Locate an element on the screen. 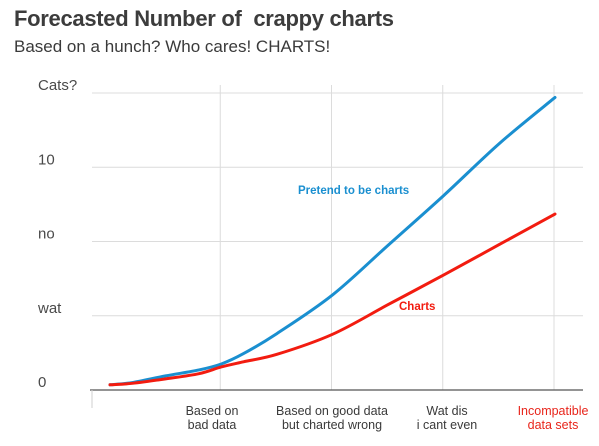 The image size is (599, 446). y-tick-label: Cats? is located at coordinates (57, 85).